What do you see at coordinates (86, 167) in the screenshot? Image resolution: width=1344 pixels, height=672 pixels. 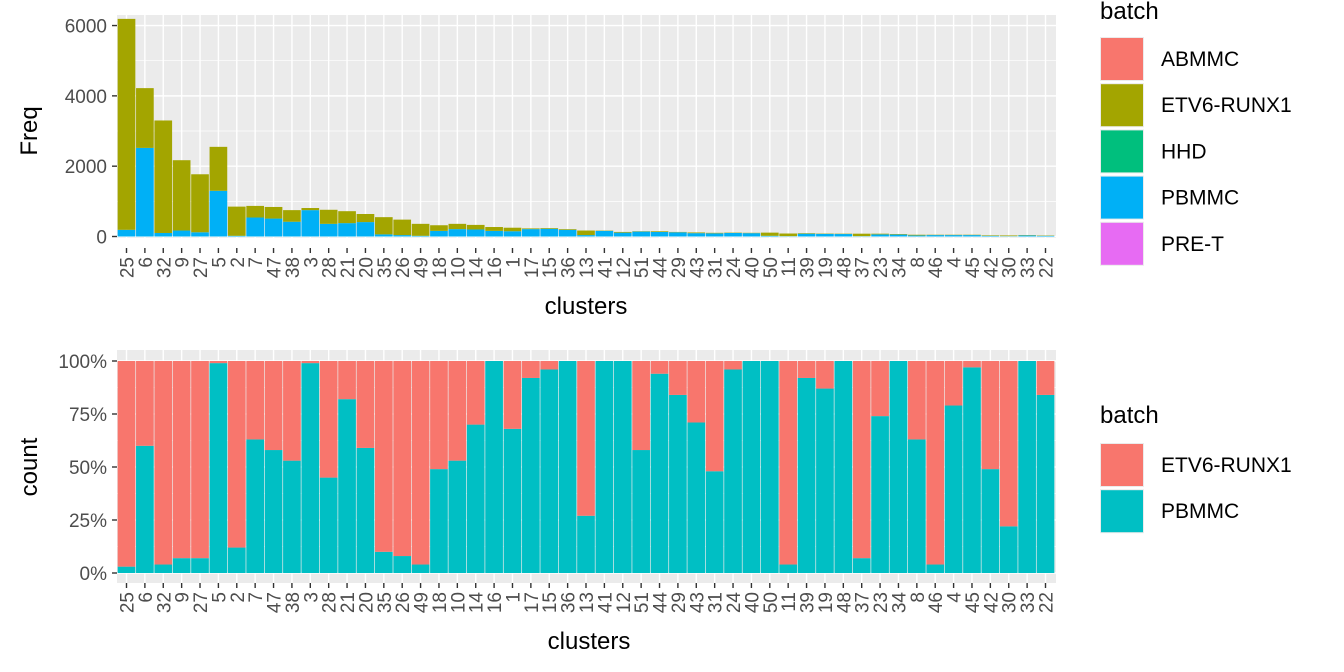 I see `y-tick-label: 2000` at bounding box center [86, 167].